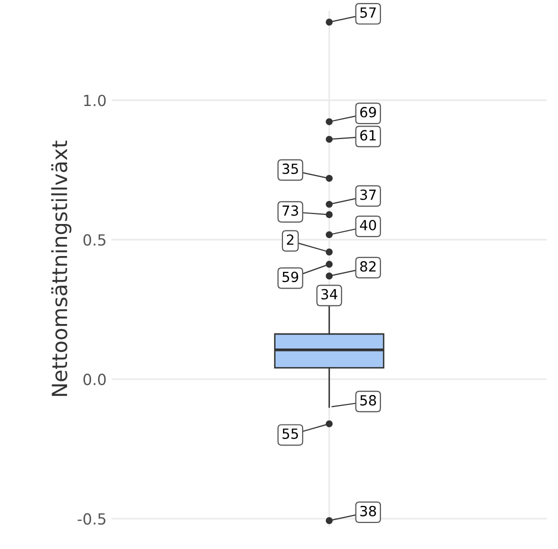  What do you see at coordinates (61, 268) in the screenshot?
I see `y-axis-title: Nettoomsättningstillväxt` at bounding box center [61, 268].